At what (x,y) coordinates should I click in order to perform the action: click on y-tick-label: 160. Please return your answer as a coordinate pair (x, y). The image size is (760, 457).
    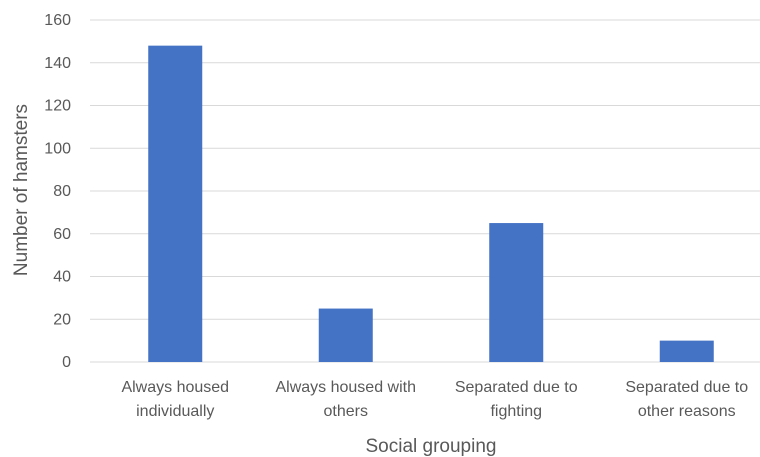
    Looking at the image, I should click on (57, 20).